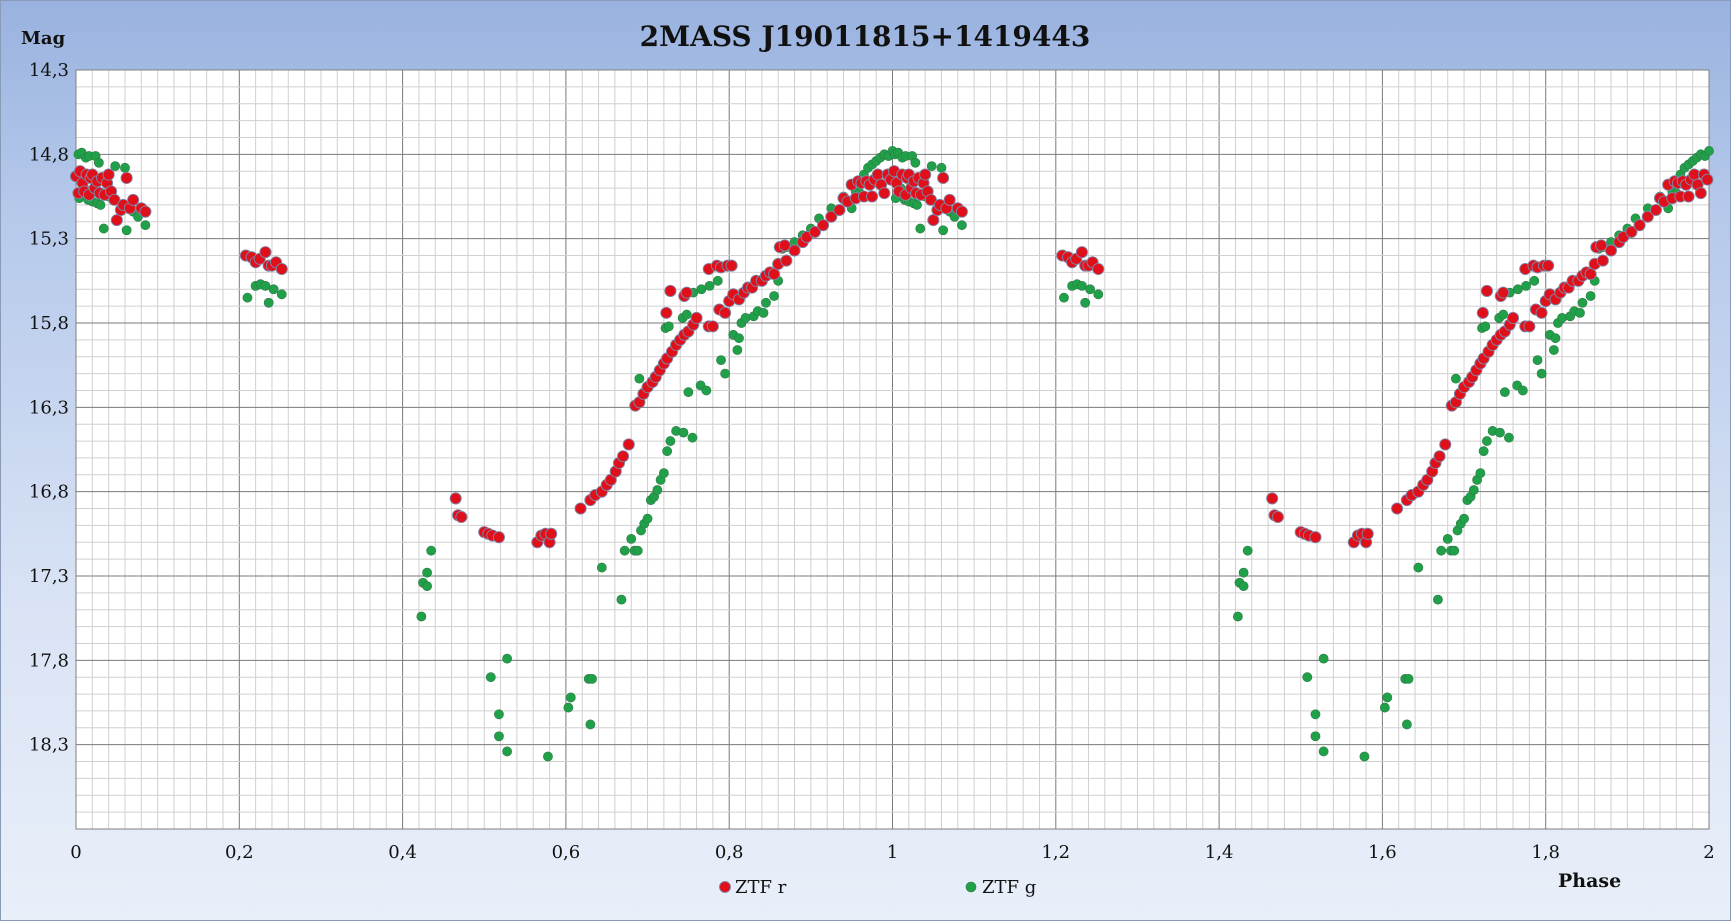  What do you see at coordinates (877, 887) in the screenshot?
I see `legend: ZTF r ZTF g` at bounding box center [877, 887].